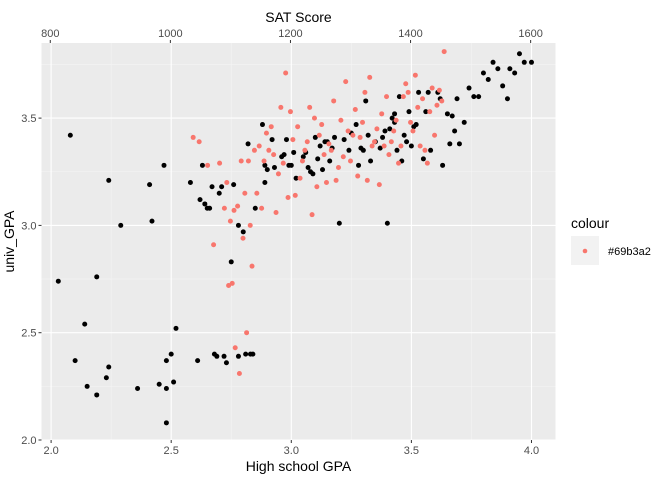 Image resolution: width=672 pixels, height=480 pixels. Describe the element at coordinates (629, 252) in the screenshot. I see `legend-entry-label: #69b3a2` at that location.